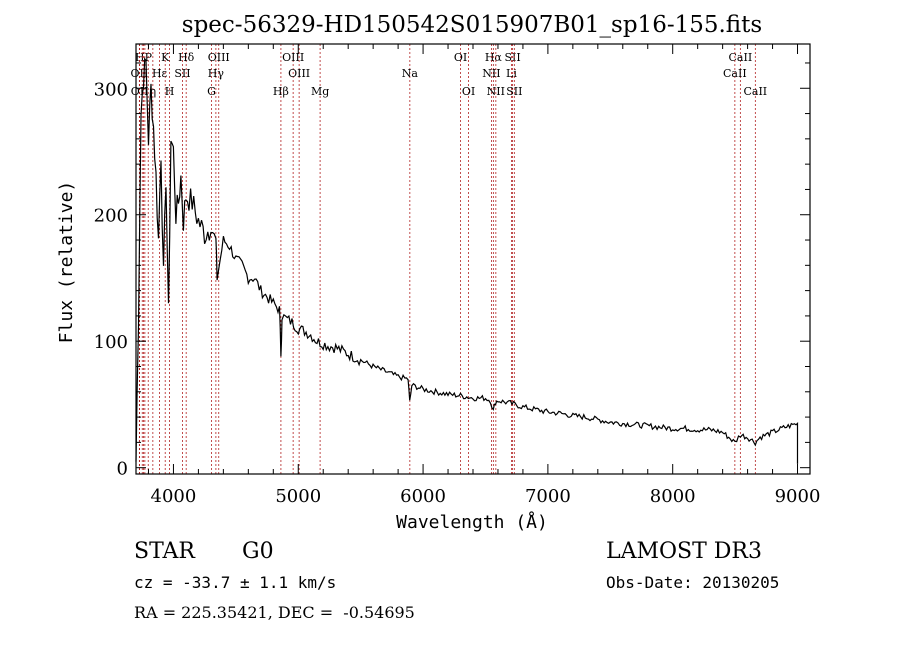 The image size is (900, 649). I want to click on object-subclass: G0, so click(258, 551).